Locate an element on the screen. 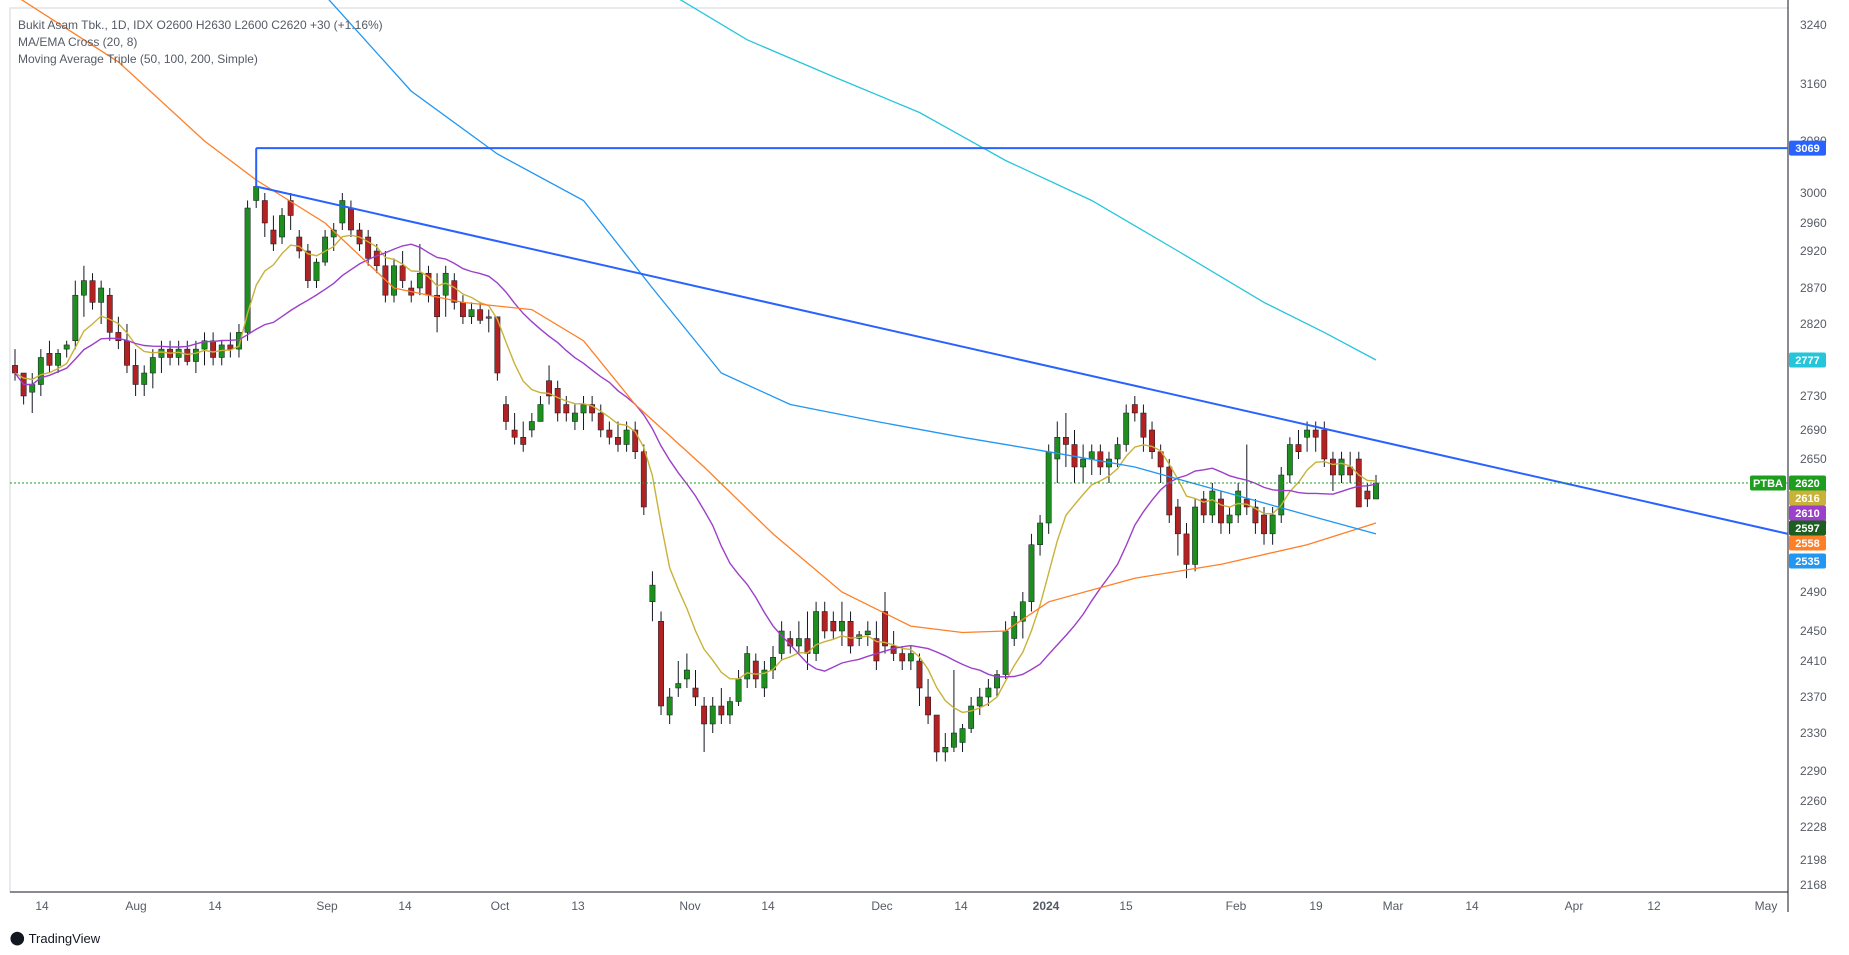 This screenshot has width=1849, height=955. x-tick-label: 2024 is located at coordinates (1046, 906).